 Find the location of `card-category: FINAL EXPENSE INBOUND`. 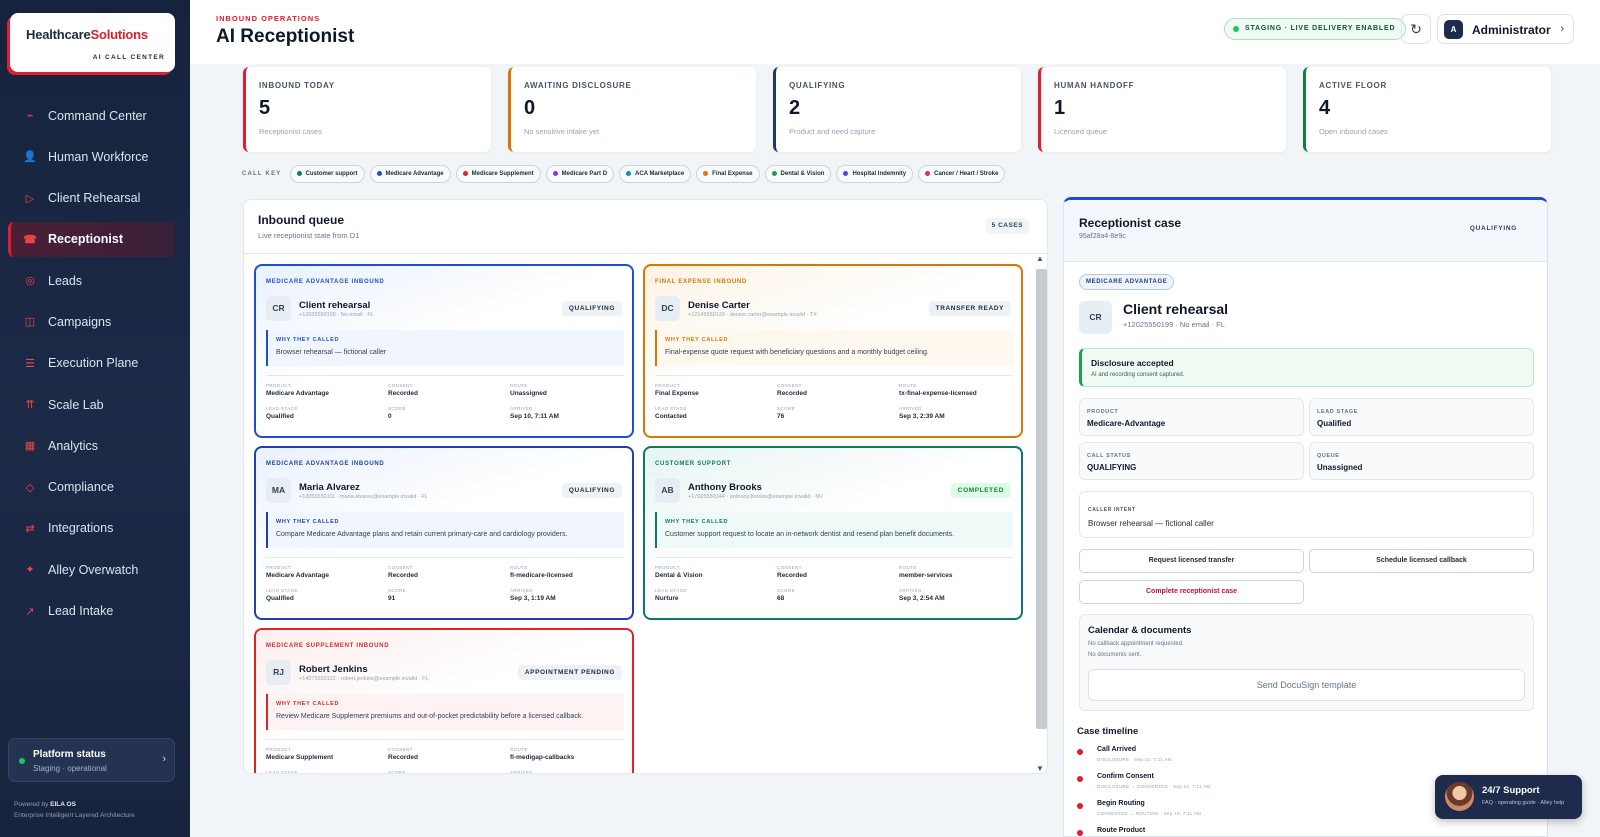

card-category: FINAL EXPENSE INBOUND is located at coordinates (701, 282).